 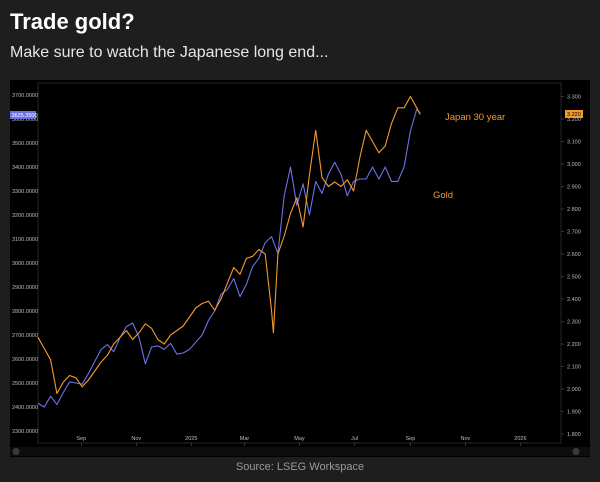 What do you see at coordinates (25, 96) in the screenshot?
I see `left-tick-label: 3700.0000` at bounding box center [25, 96].